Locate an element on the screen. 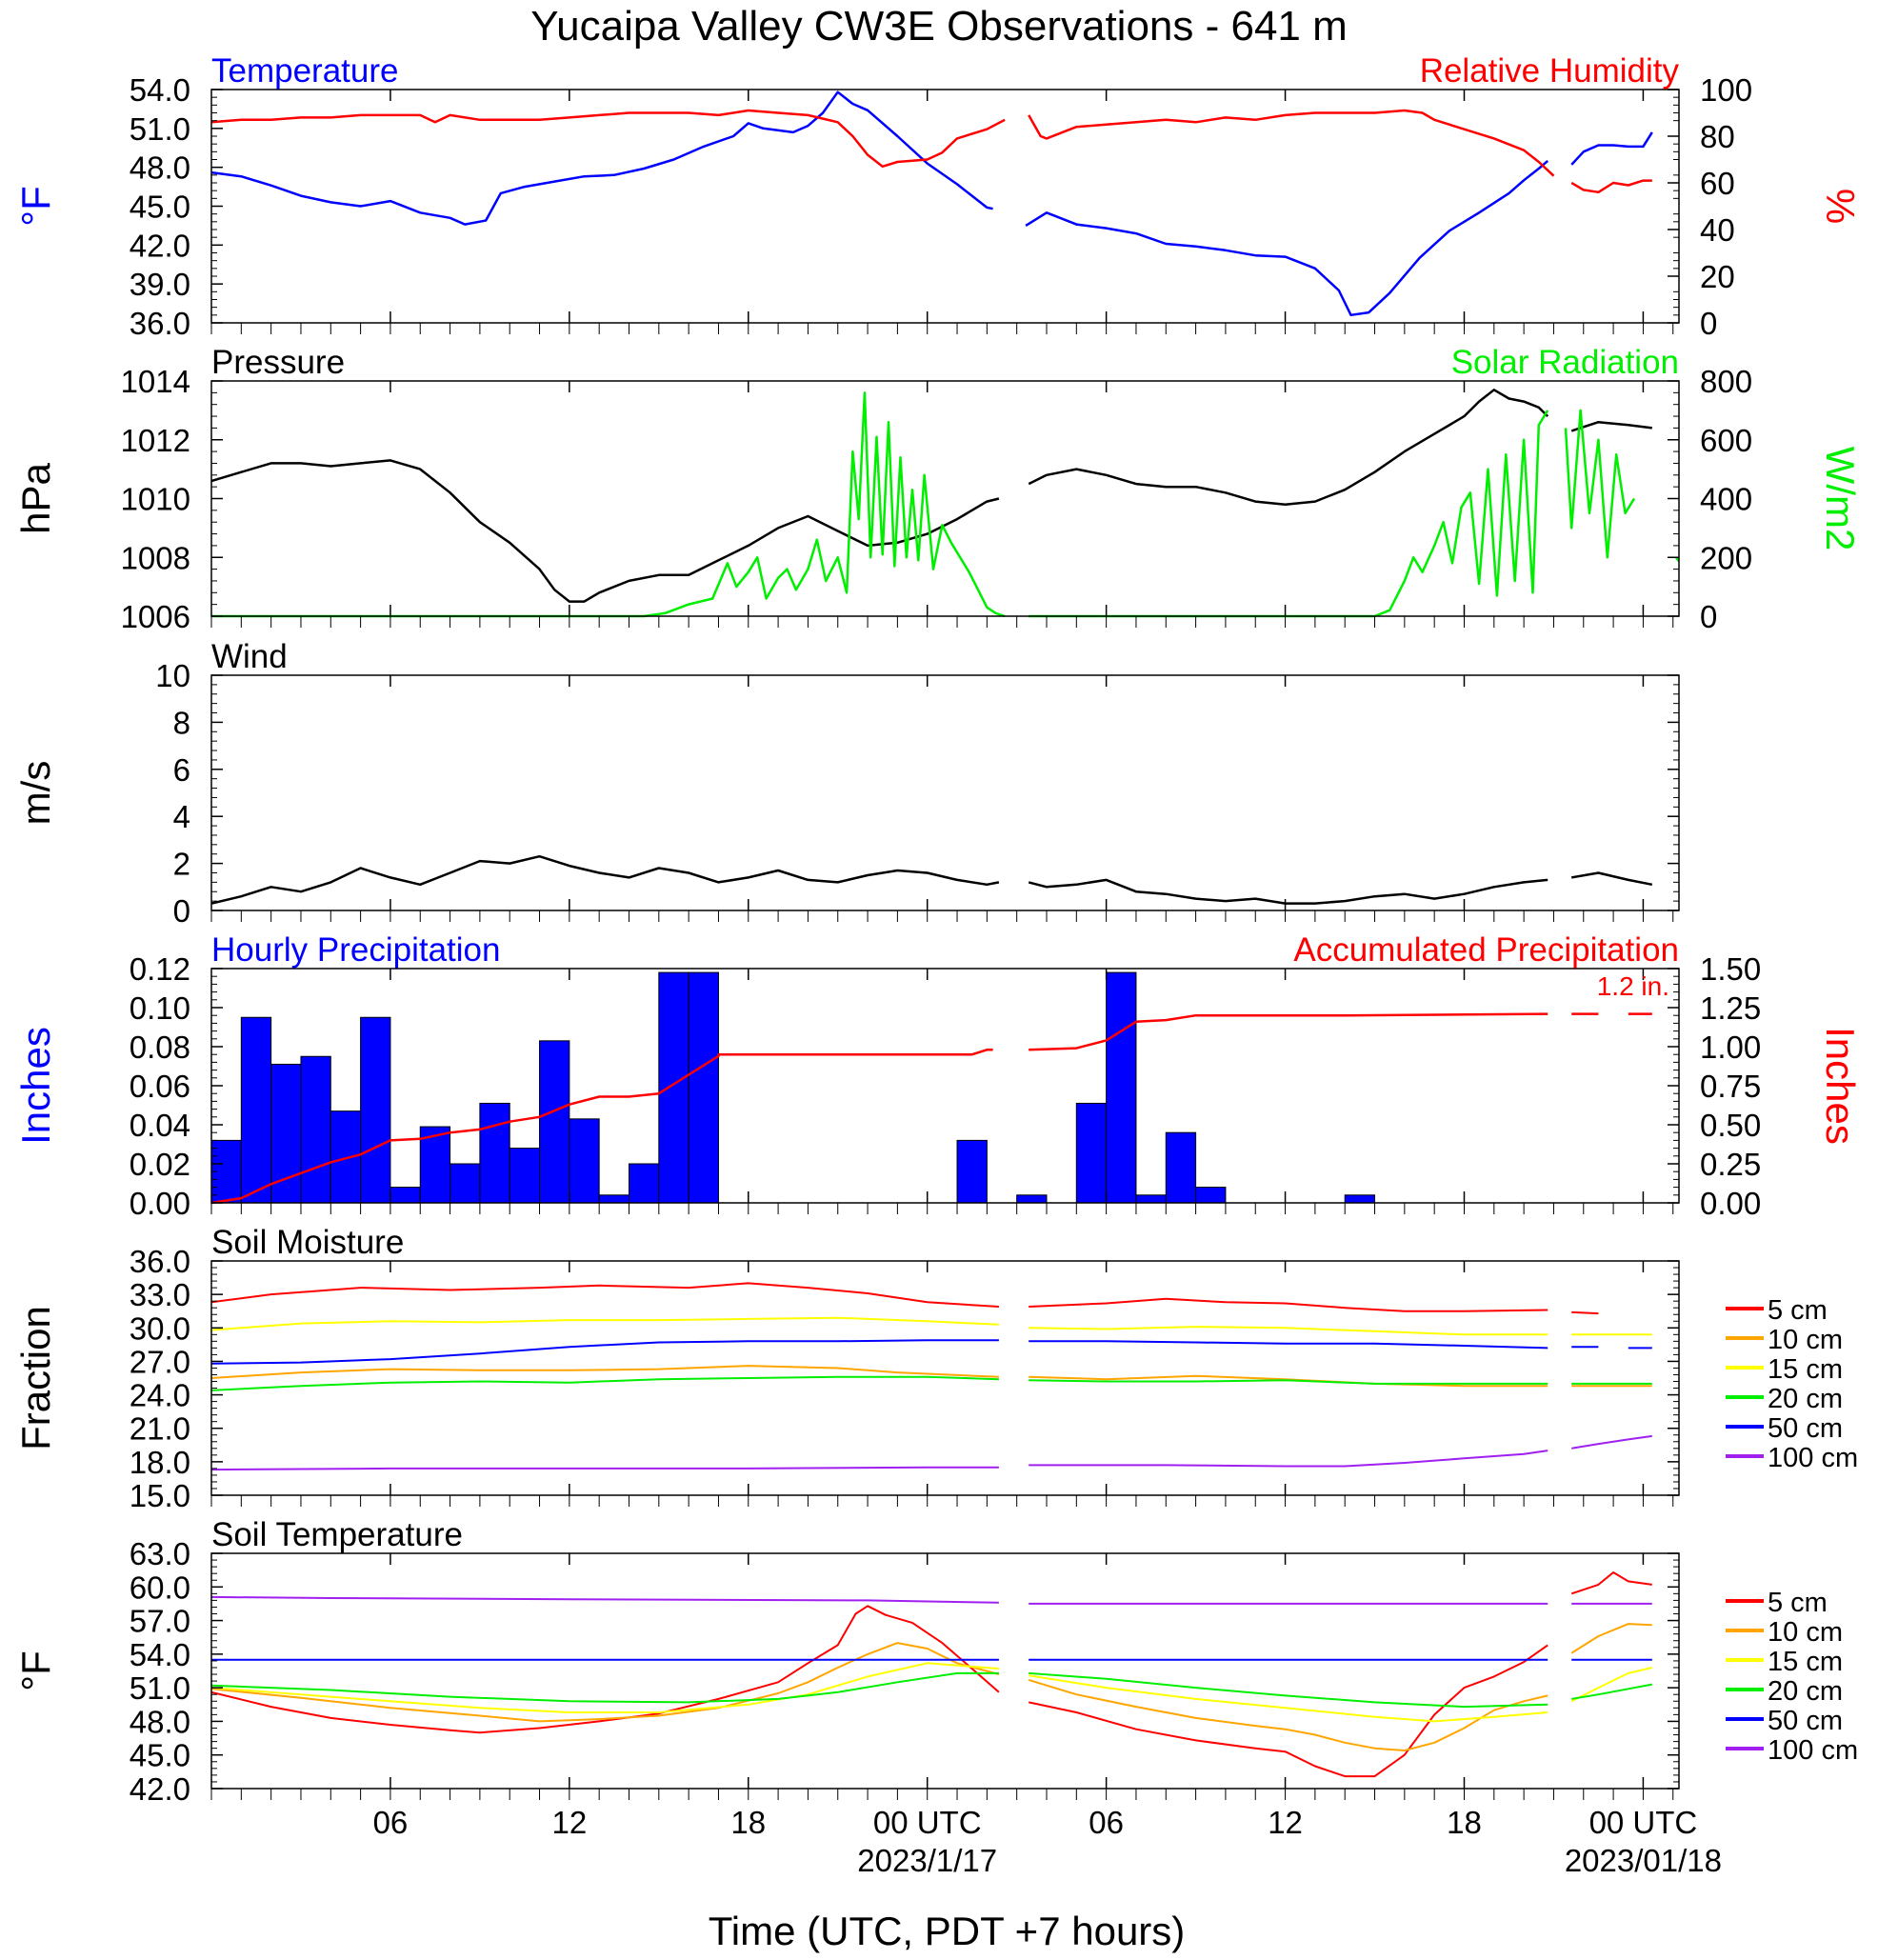 The height and width of the screenshot is (1960, 1878). y-tick-label-right: 0.50 is located at coordinates (1730, 1125).